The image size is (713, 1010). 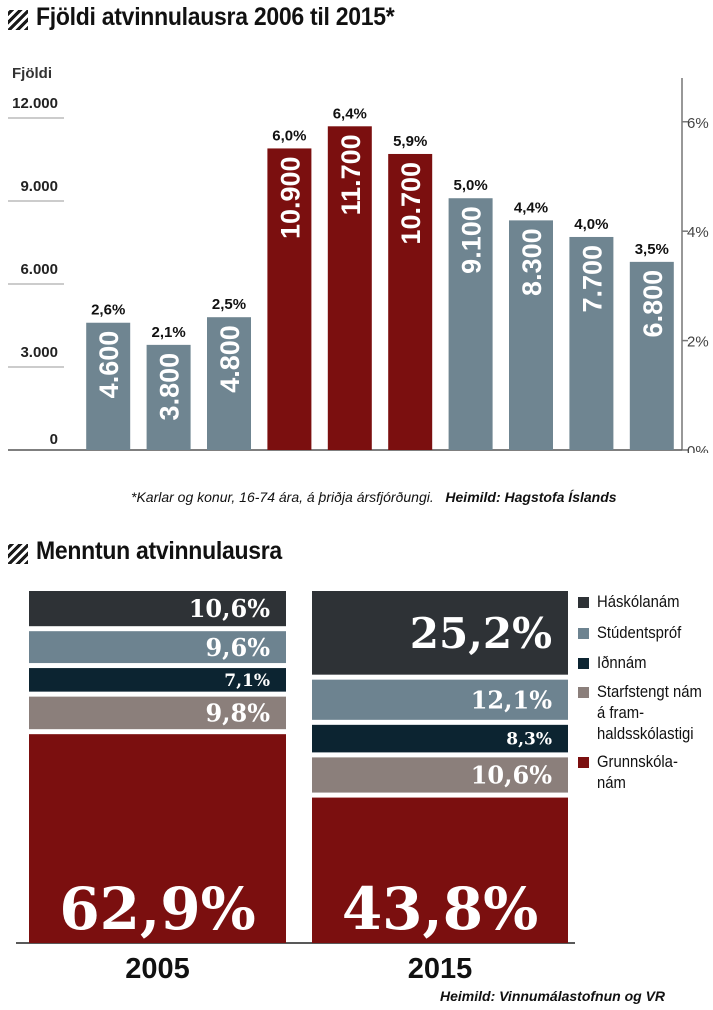 What do you see at coordinates (247, 681) in the screenshot?
I see `segment-value-label: 7,1%` at bounding box center [247, 681].